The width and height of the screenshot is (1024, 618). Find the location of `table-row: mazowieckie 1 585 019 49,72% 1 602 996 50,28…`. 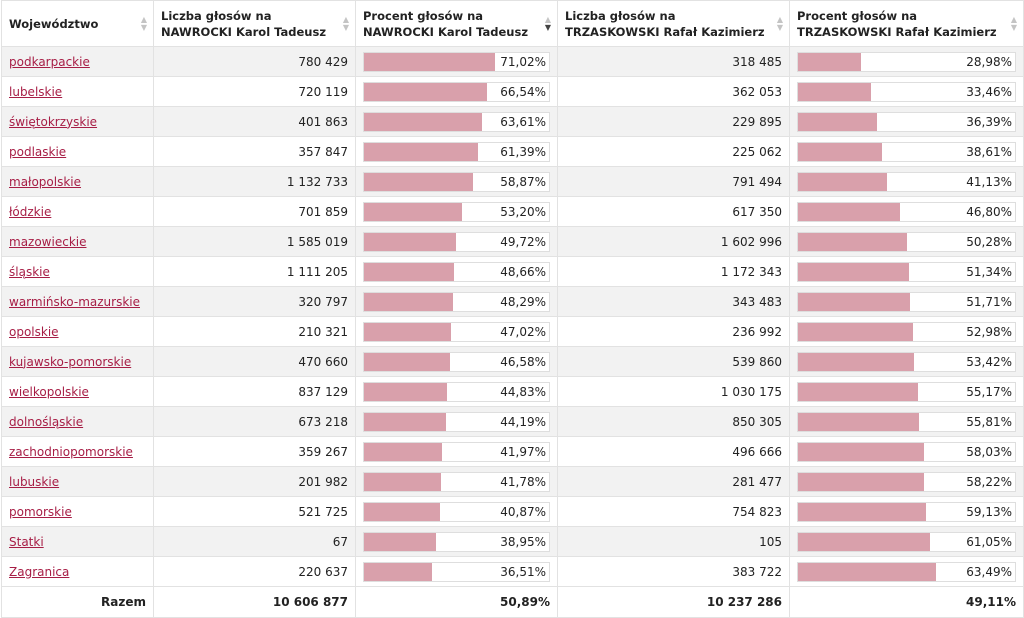

table-row: mazowieckie 1 585 019 49,72% 1 602 996 50,28… is located at coordinates (512, 241).